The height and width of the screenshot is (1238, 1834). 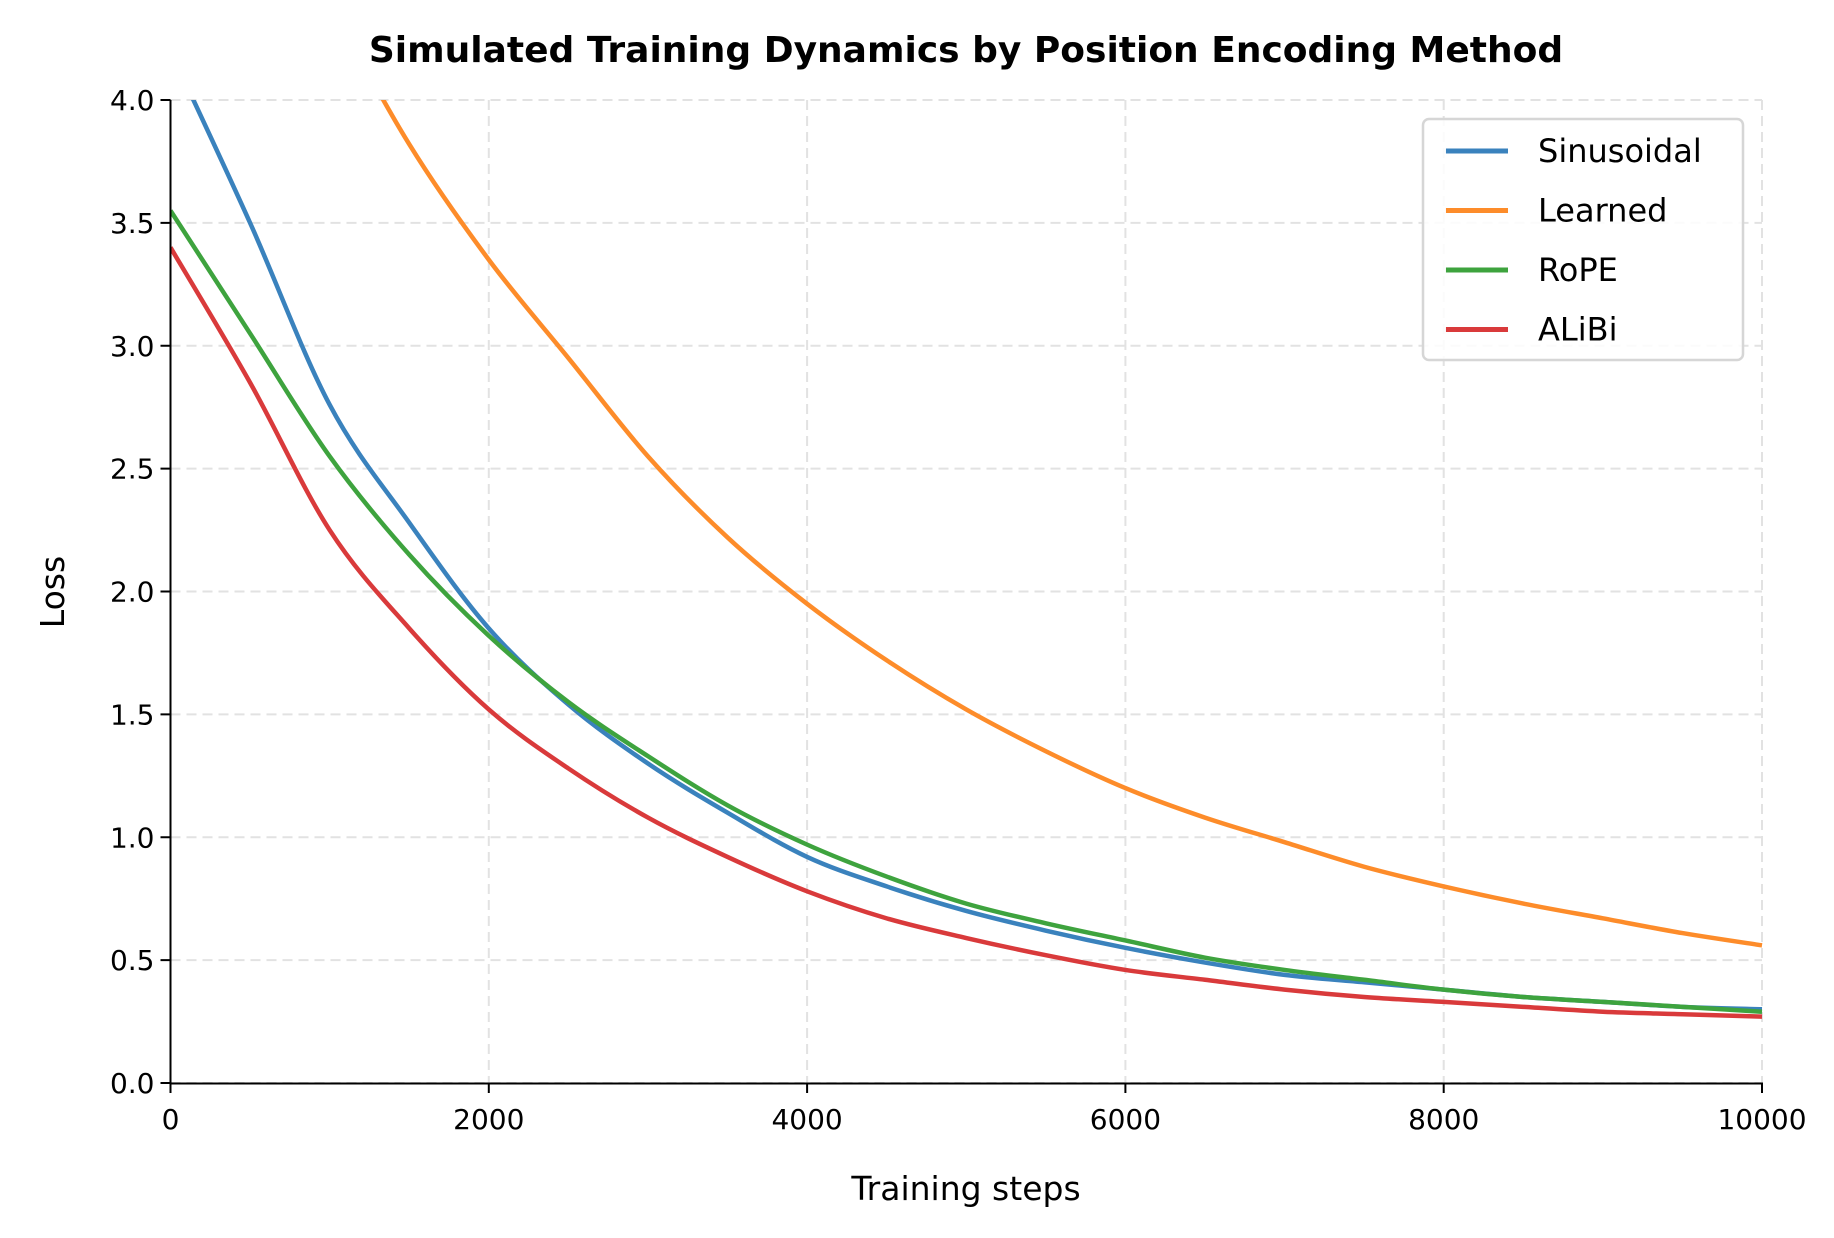 I want to click on y-tick-label: 2.0, so click(x=132, y=592).